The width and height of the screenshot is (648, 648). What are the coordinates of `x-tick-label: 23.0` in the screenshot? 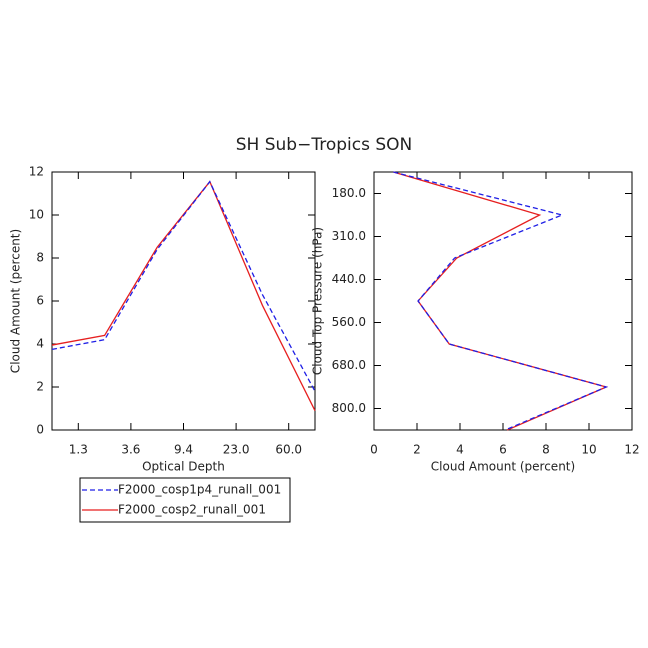 It's located at (236, 450).